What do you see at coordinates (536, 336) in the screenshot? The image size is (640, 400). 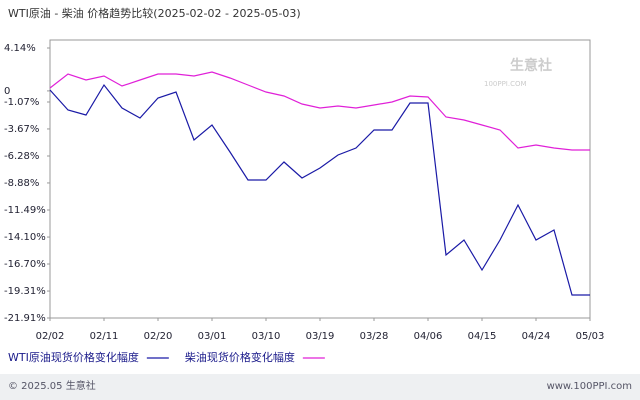 I see `x-tick-label: 04/24` at bounding box center [536, 336].